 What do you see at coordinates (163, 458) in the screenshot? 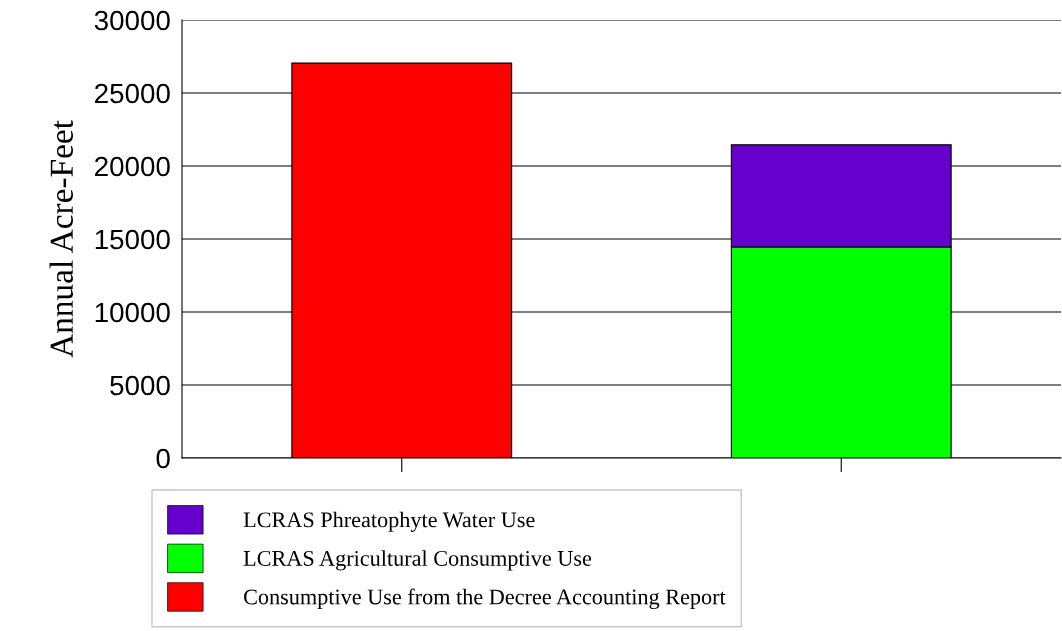
I see `y-tick-label: 0` at bounding box center [163, 458].